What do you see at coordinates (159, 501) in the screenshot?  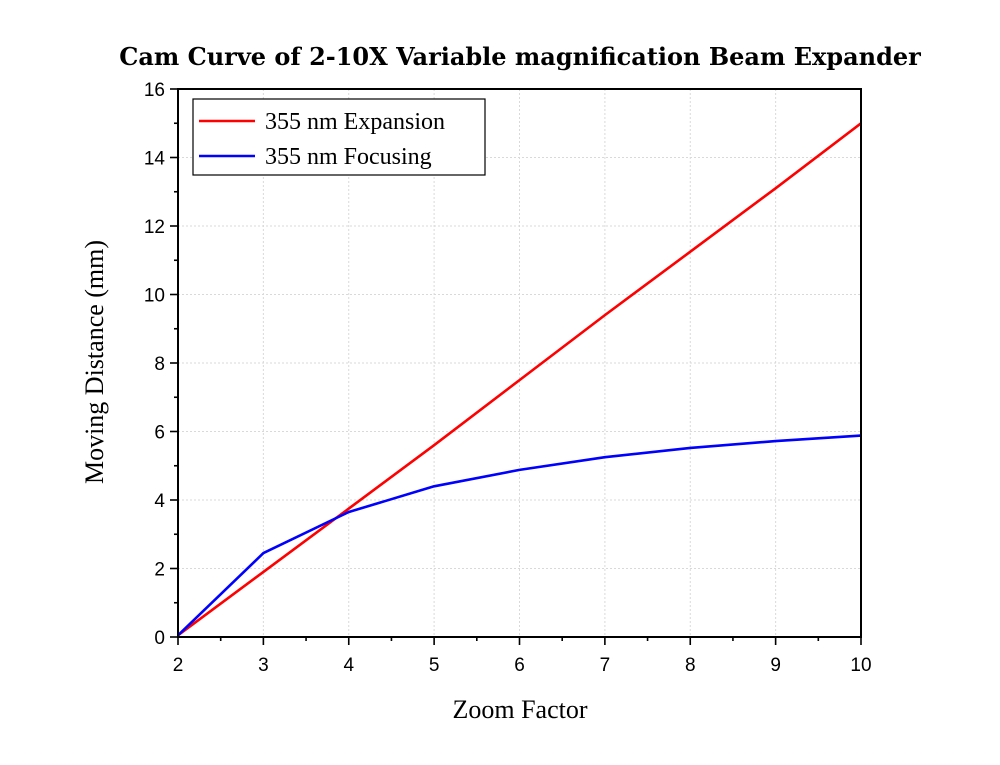 I see `y-tick-label: 4` at bounding box center [159, 501].